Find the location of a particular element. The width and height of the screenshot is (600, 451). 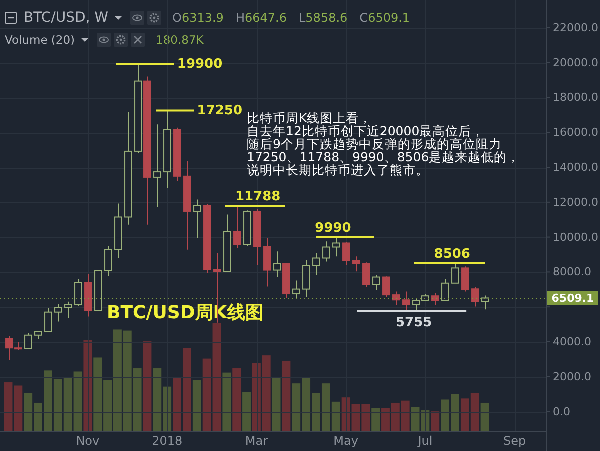

annotation: 8506 is located at coordinates (452, 254).